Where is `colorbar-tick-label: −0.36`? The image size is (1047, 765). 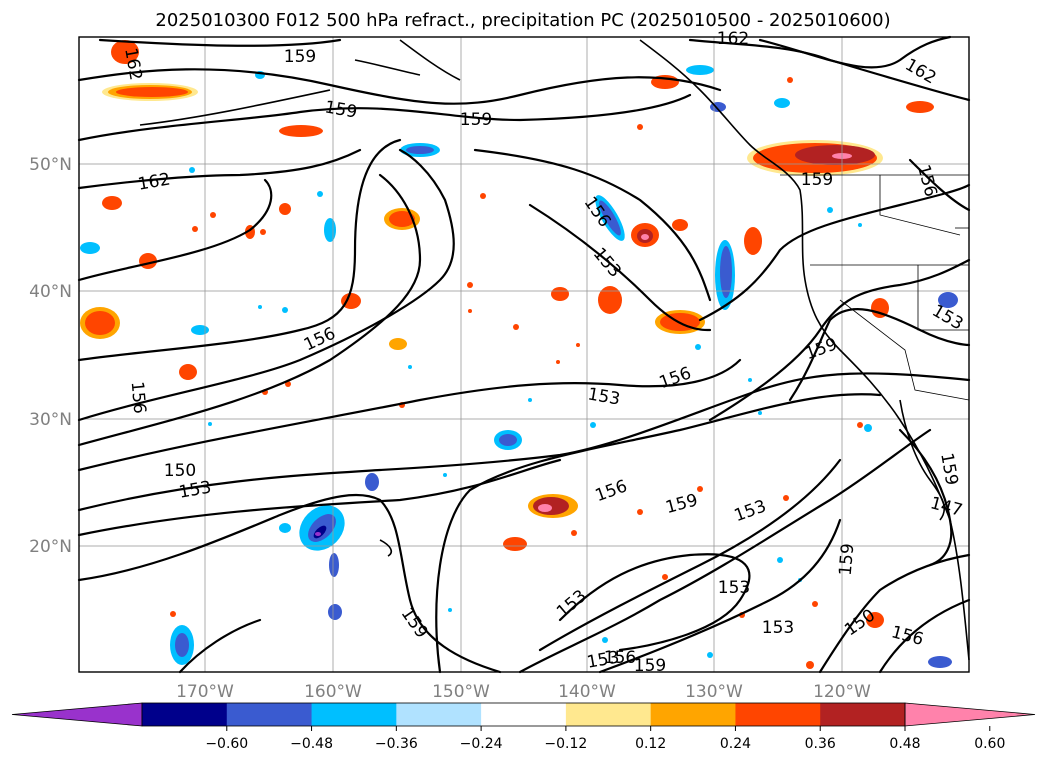
colorbar-tick-label: −0.36 is located at coordinates (396, 744).